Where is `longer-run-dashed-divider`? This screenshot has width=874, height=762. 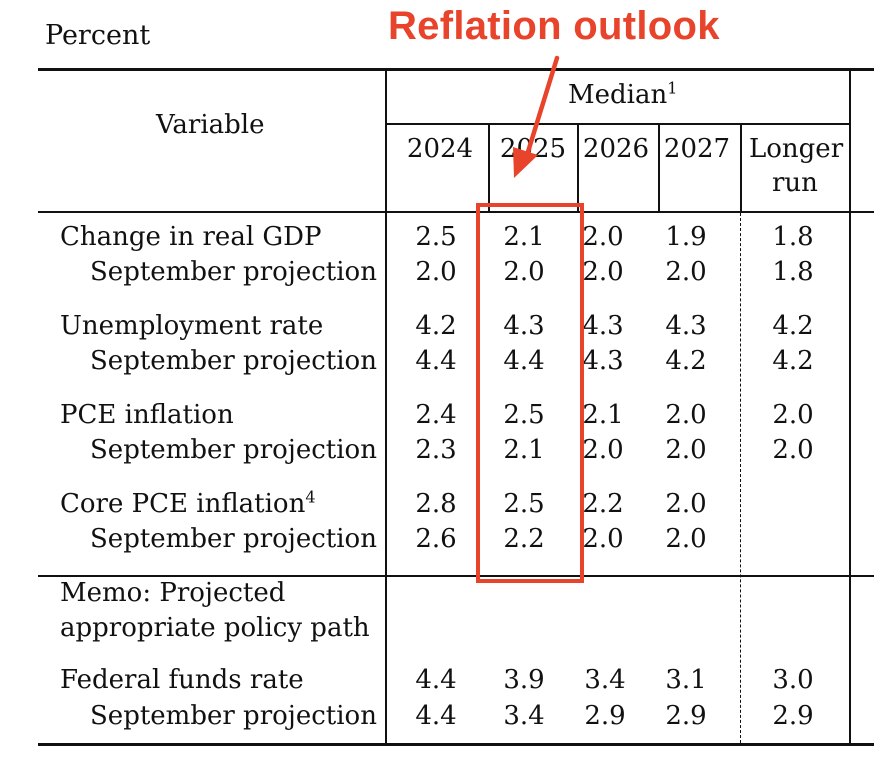
longer-run-dashed-divider is located at coordinates (740, 478).